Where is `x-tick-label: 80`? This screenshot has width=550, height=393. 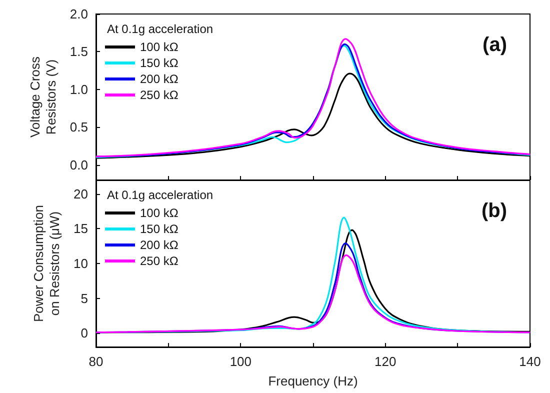
x-tick-label: 80 is located at coordinates (96, 361).